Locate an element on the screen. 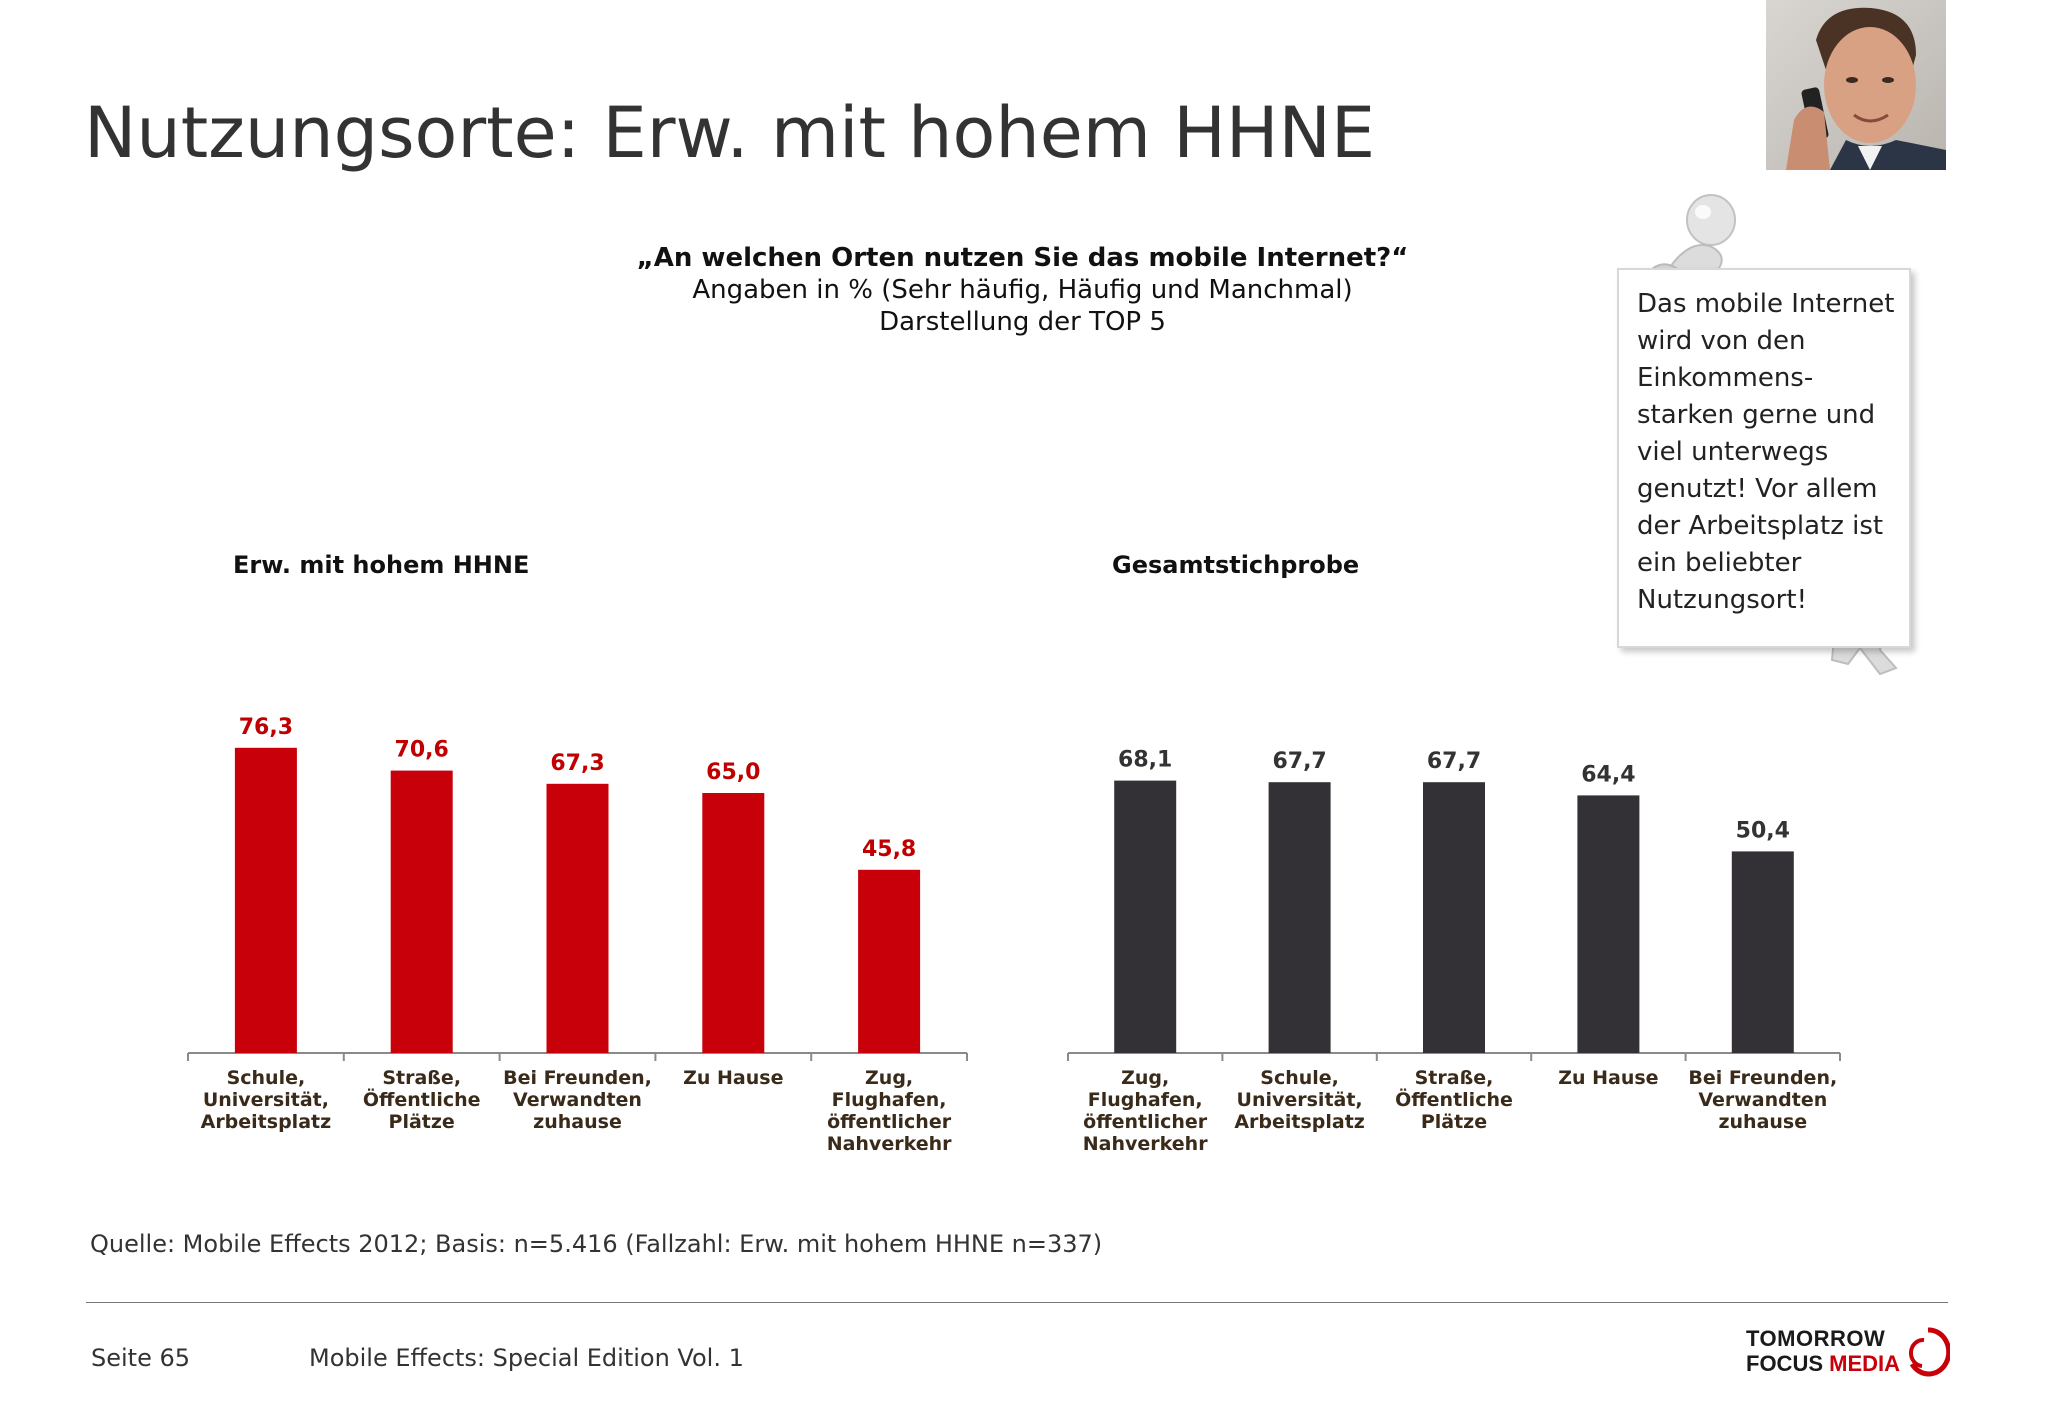  slide-title: Nutzungsorte: Erw. mit hohem HHNE is located at coordinates (730, 133).